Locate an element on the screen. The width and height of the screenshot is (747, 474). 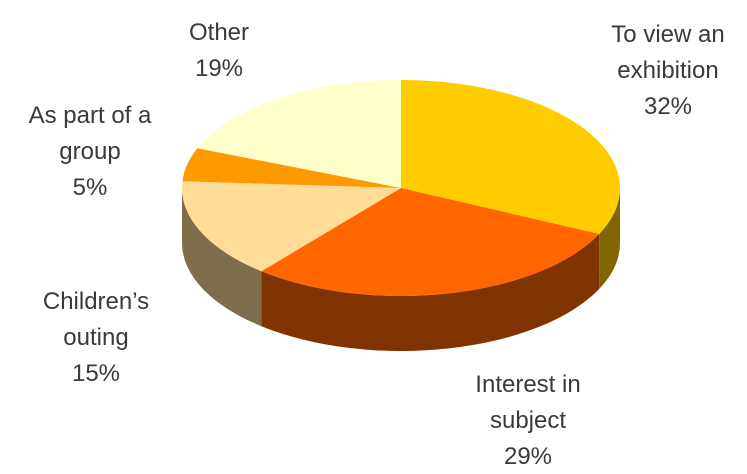
pie-category-label-4: Other is located at coordinates (219, 32).